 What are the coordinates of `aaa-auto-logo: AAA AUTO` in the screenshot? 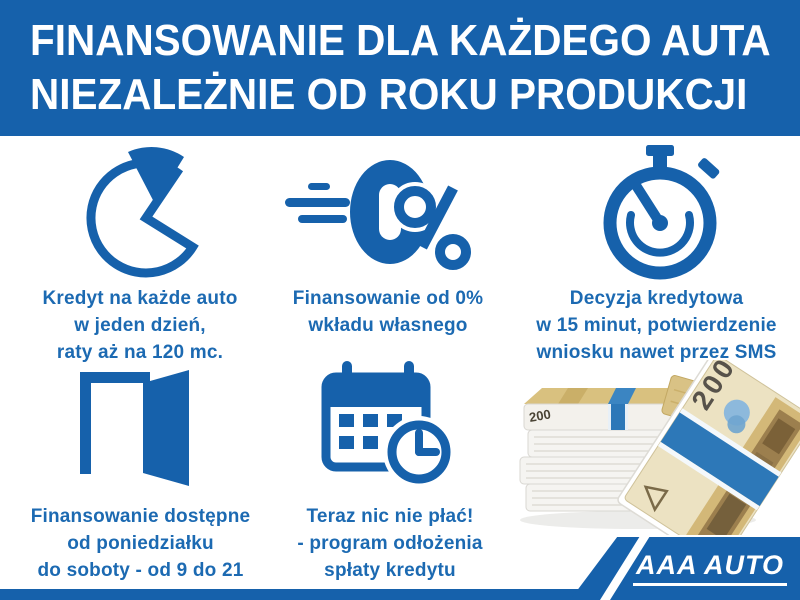 It's located at (685, 568).